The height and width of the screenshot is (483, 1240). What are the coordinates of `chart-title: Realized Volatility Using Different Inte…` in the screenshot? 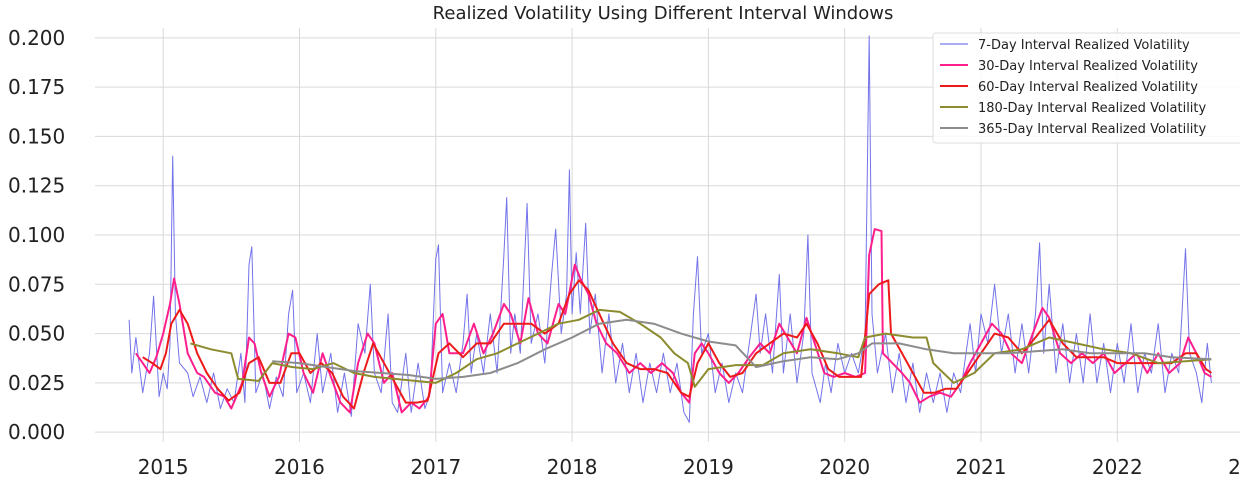 It's located at (663, 13).